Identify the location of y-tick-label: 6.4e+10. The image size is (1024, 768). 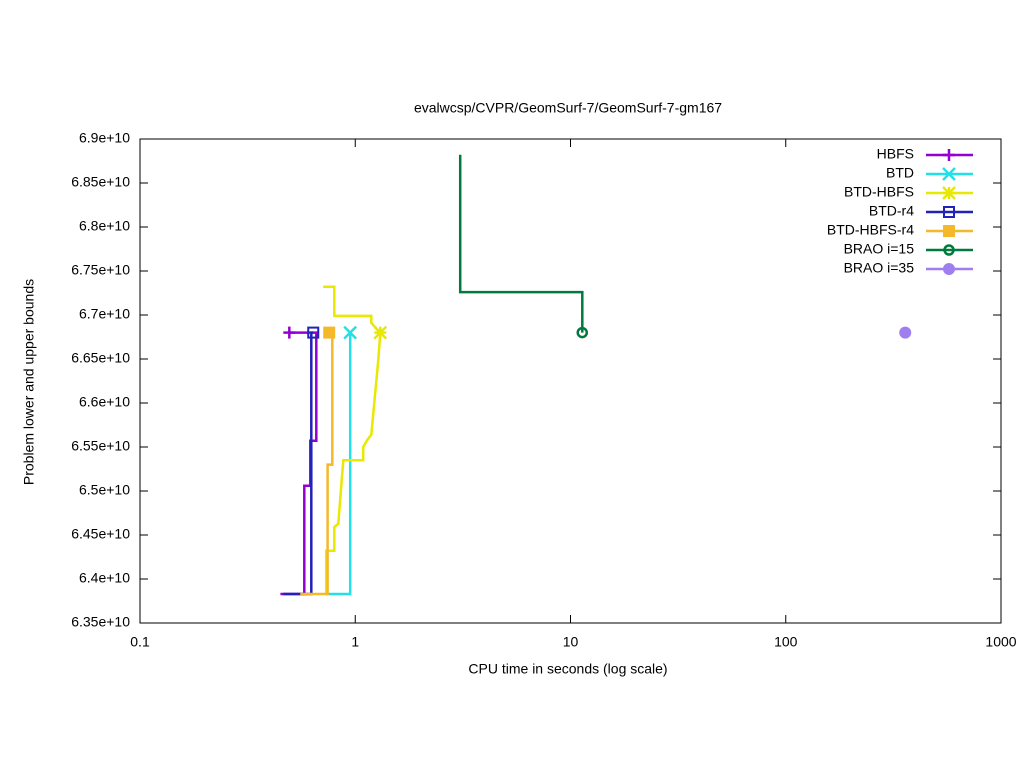
(104, 578).